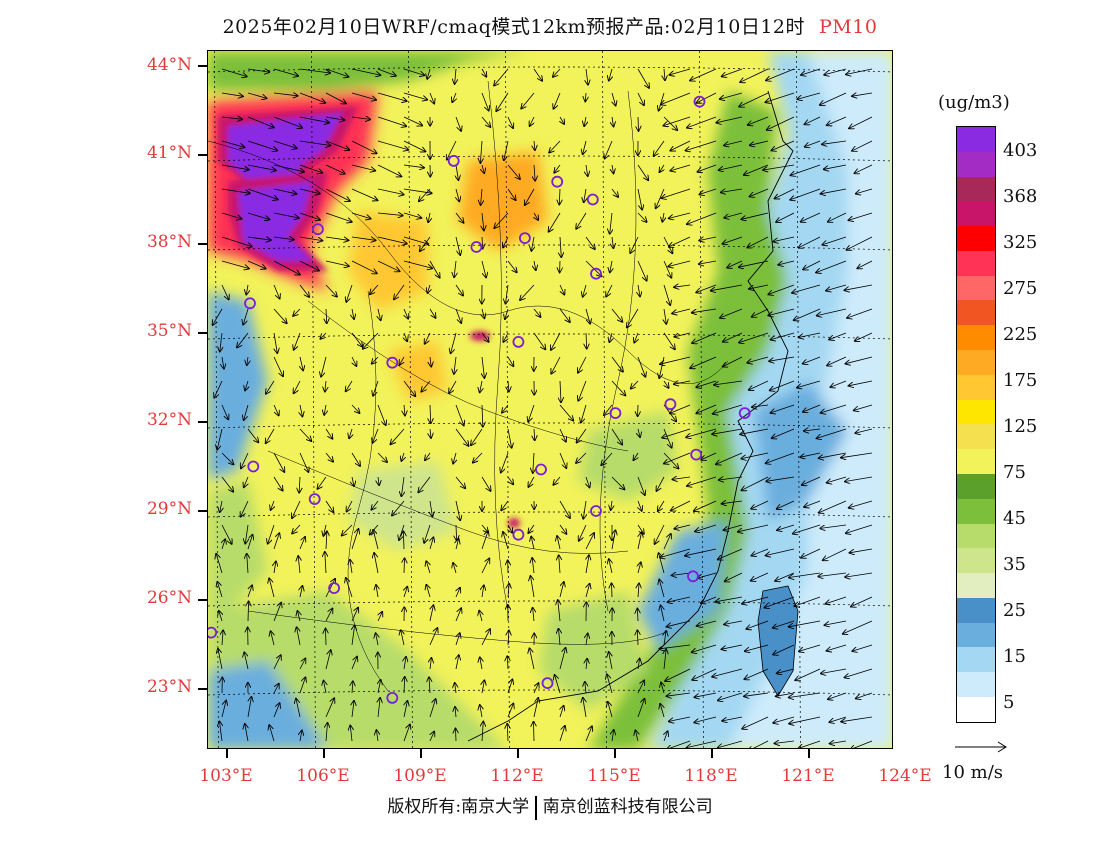 The height and width of the screenshot is (850, 1100). I want to click on lat-label-26: 26°N, so click(169, 598).